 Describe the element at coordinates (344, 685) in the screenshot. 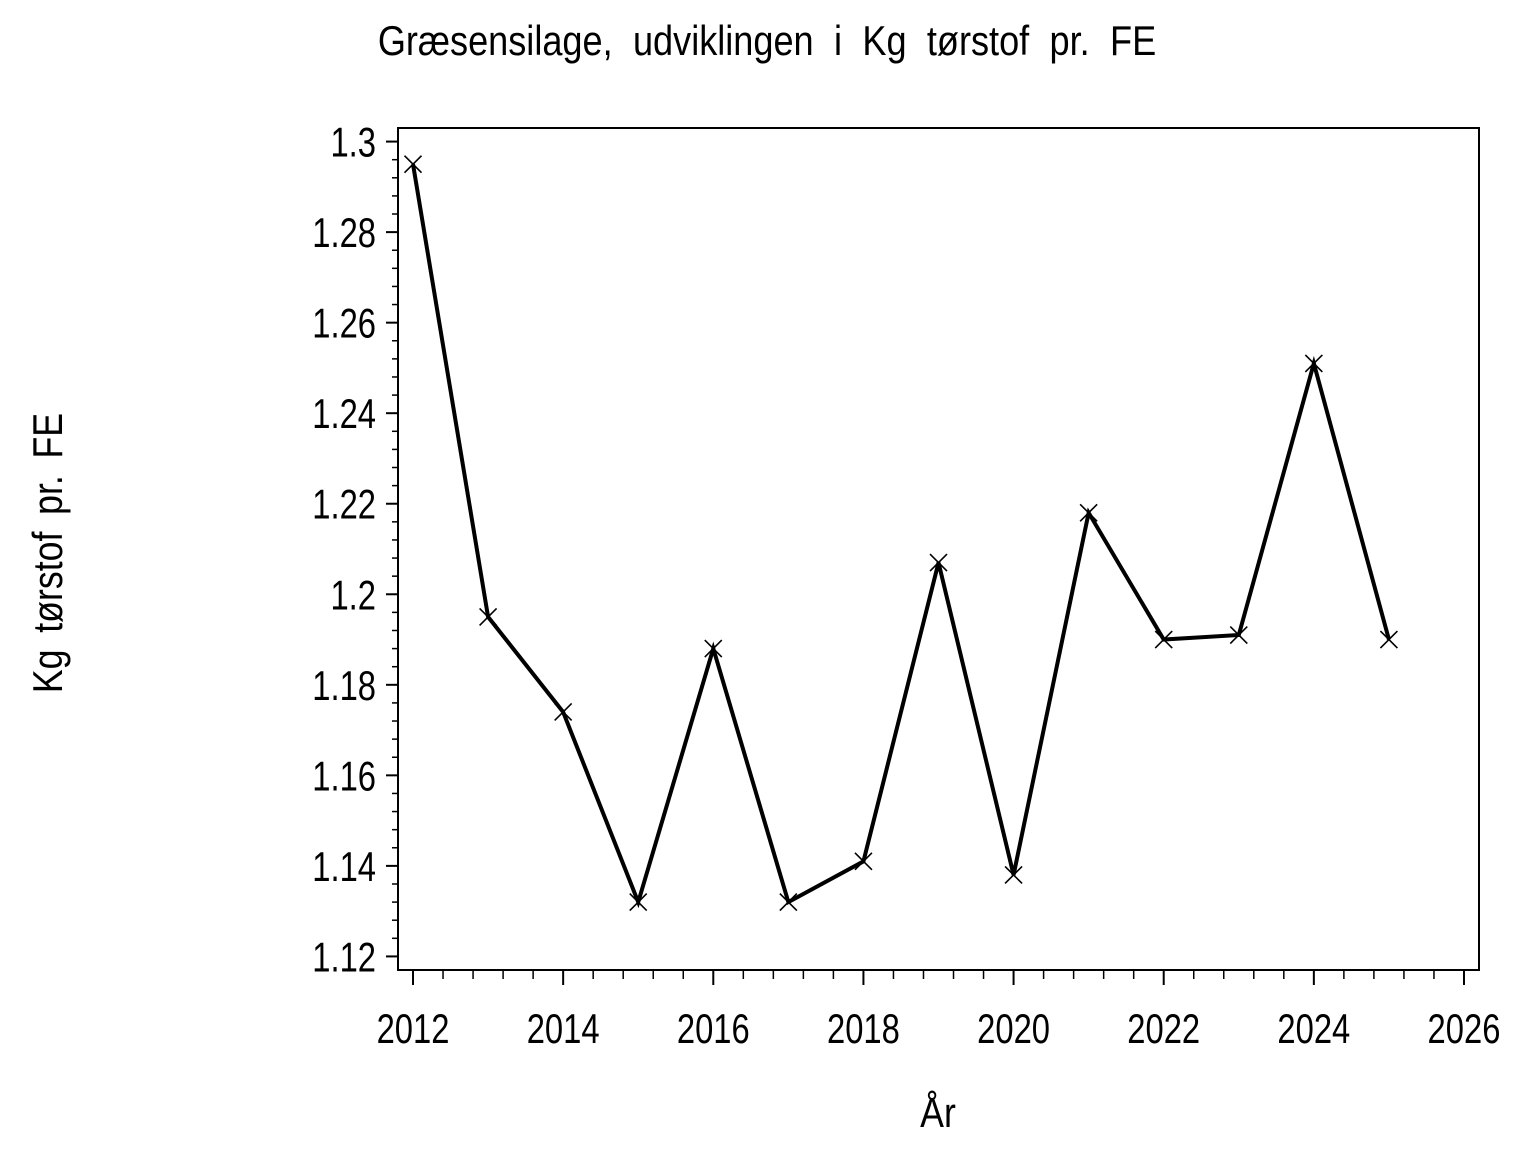

I see `y-tick-label: 1.18` at that location.